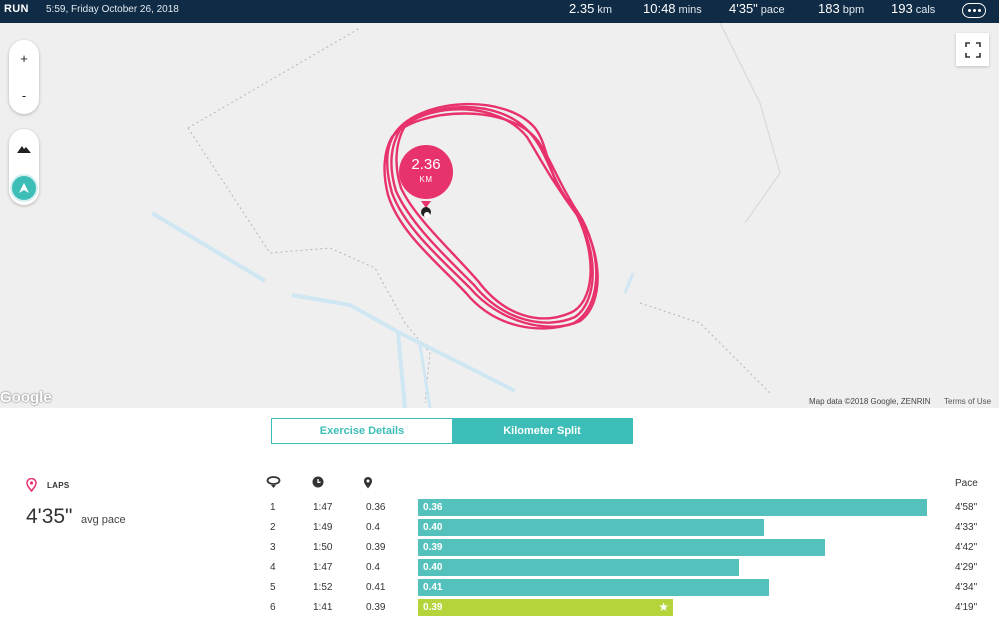 This screenshot has width=999, height=629. I want to click on lap-pace: 4'29", so click(966, 567).